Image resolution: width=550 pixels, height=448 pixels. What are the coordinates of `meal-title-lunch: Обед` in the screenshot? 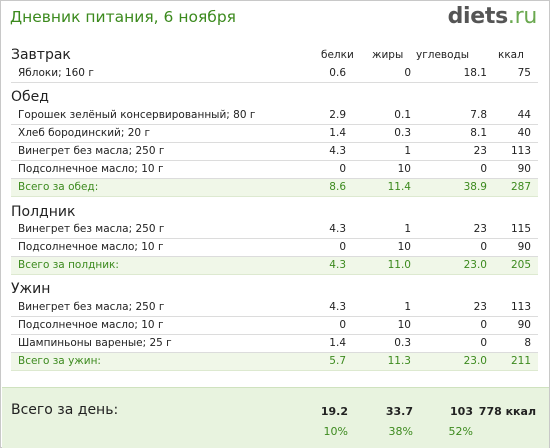 It's located at (30, 97).